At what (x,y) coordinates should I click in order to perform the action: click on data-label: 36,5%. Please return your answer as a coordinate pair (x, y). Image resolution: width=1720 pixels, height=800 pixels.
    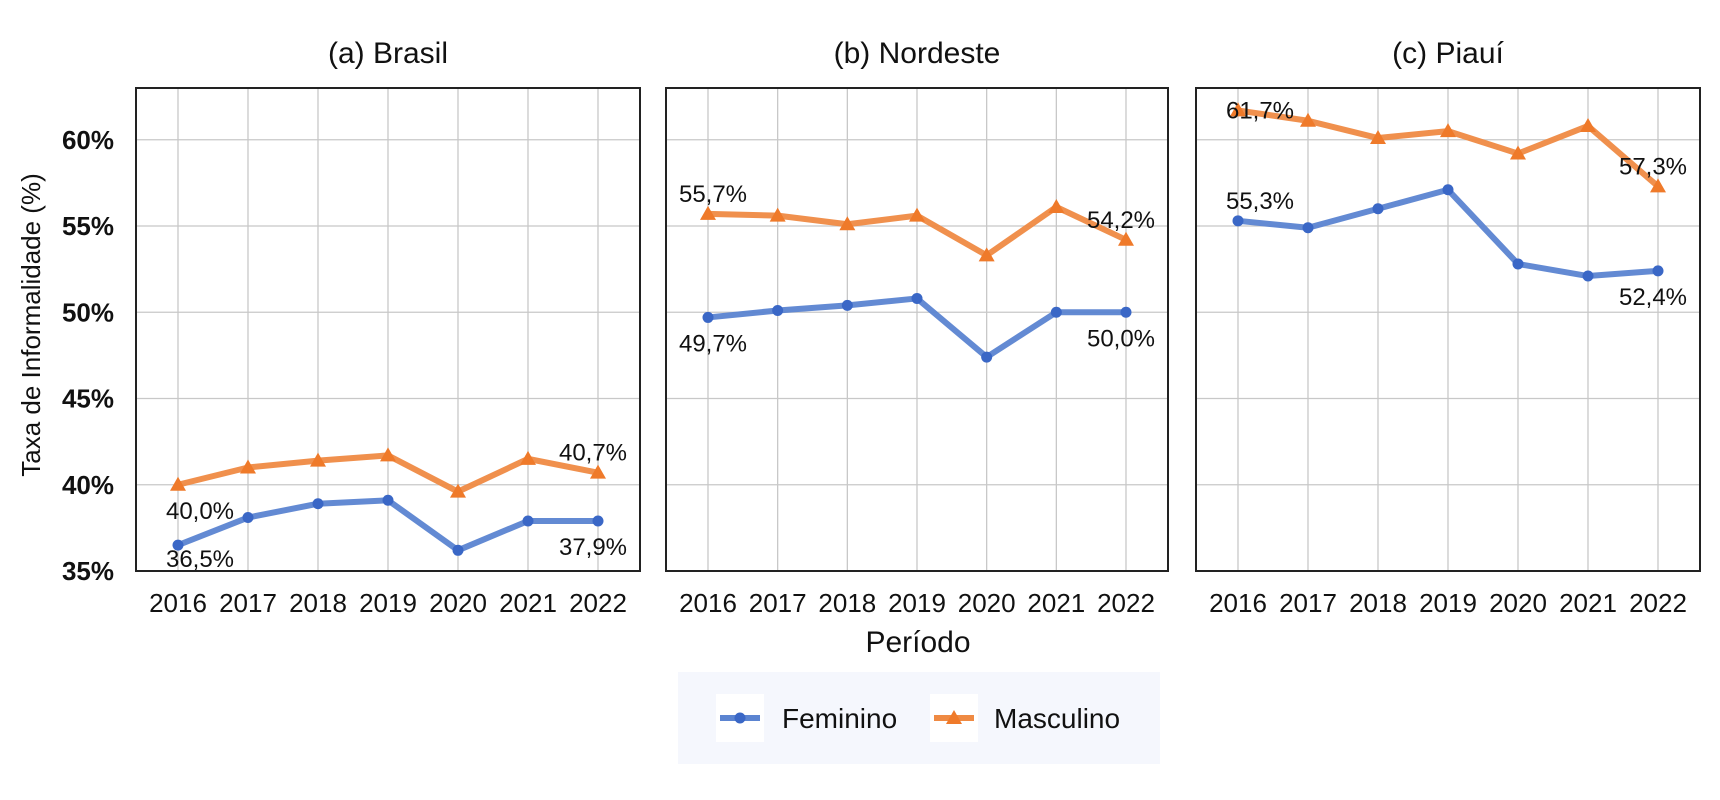
    Looking at the image, I should click on (200, 559).